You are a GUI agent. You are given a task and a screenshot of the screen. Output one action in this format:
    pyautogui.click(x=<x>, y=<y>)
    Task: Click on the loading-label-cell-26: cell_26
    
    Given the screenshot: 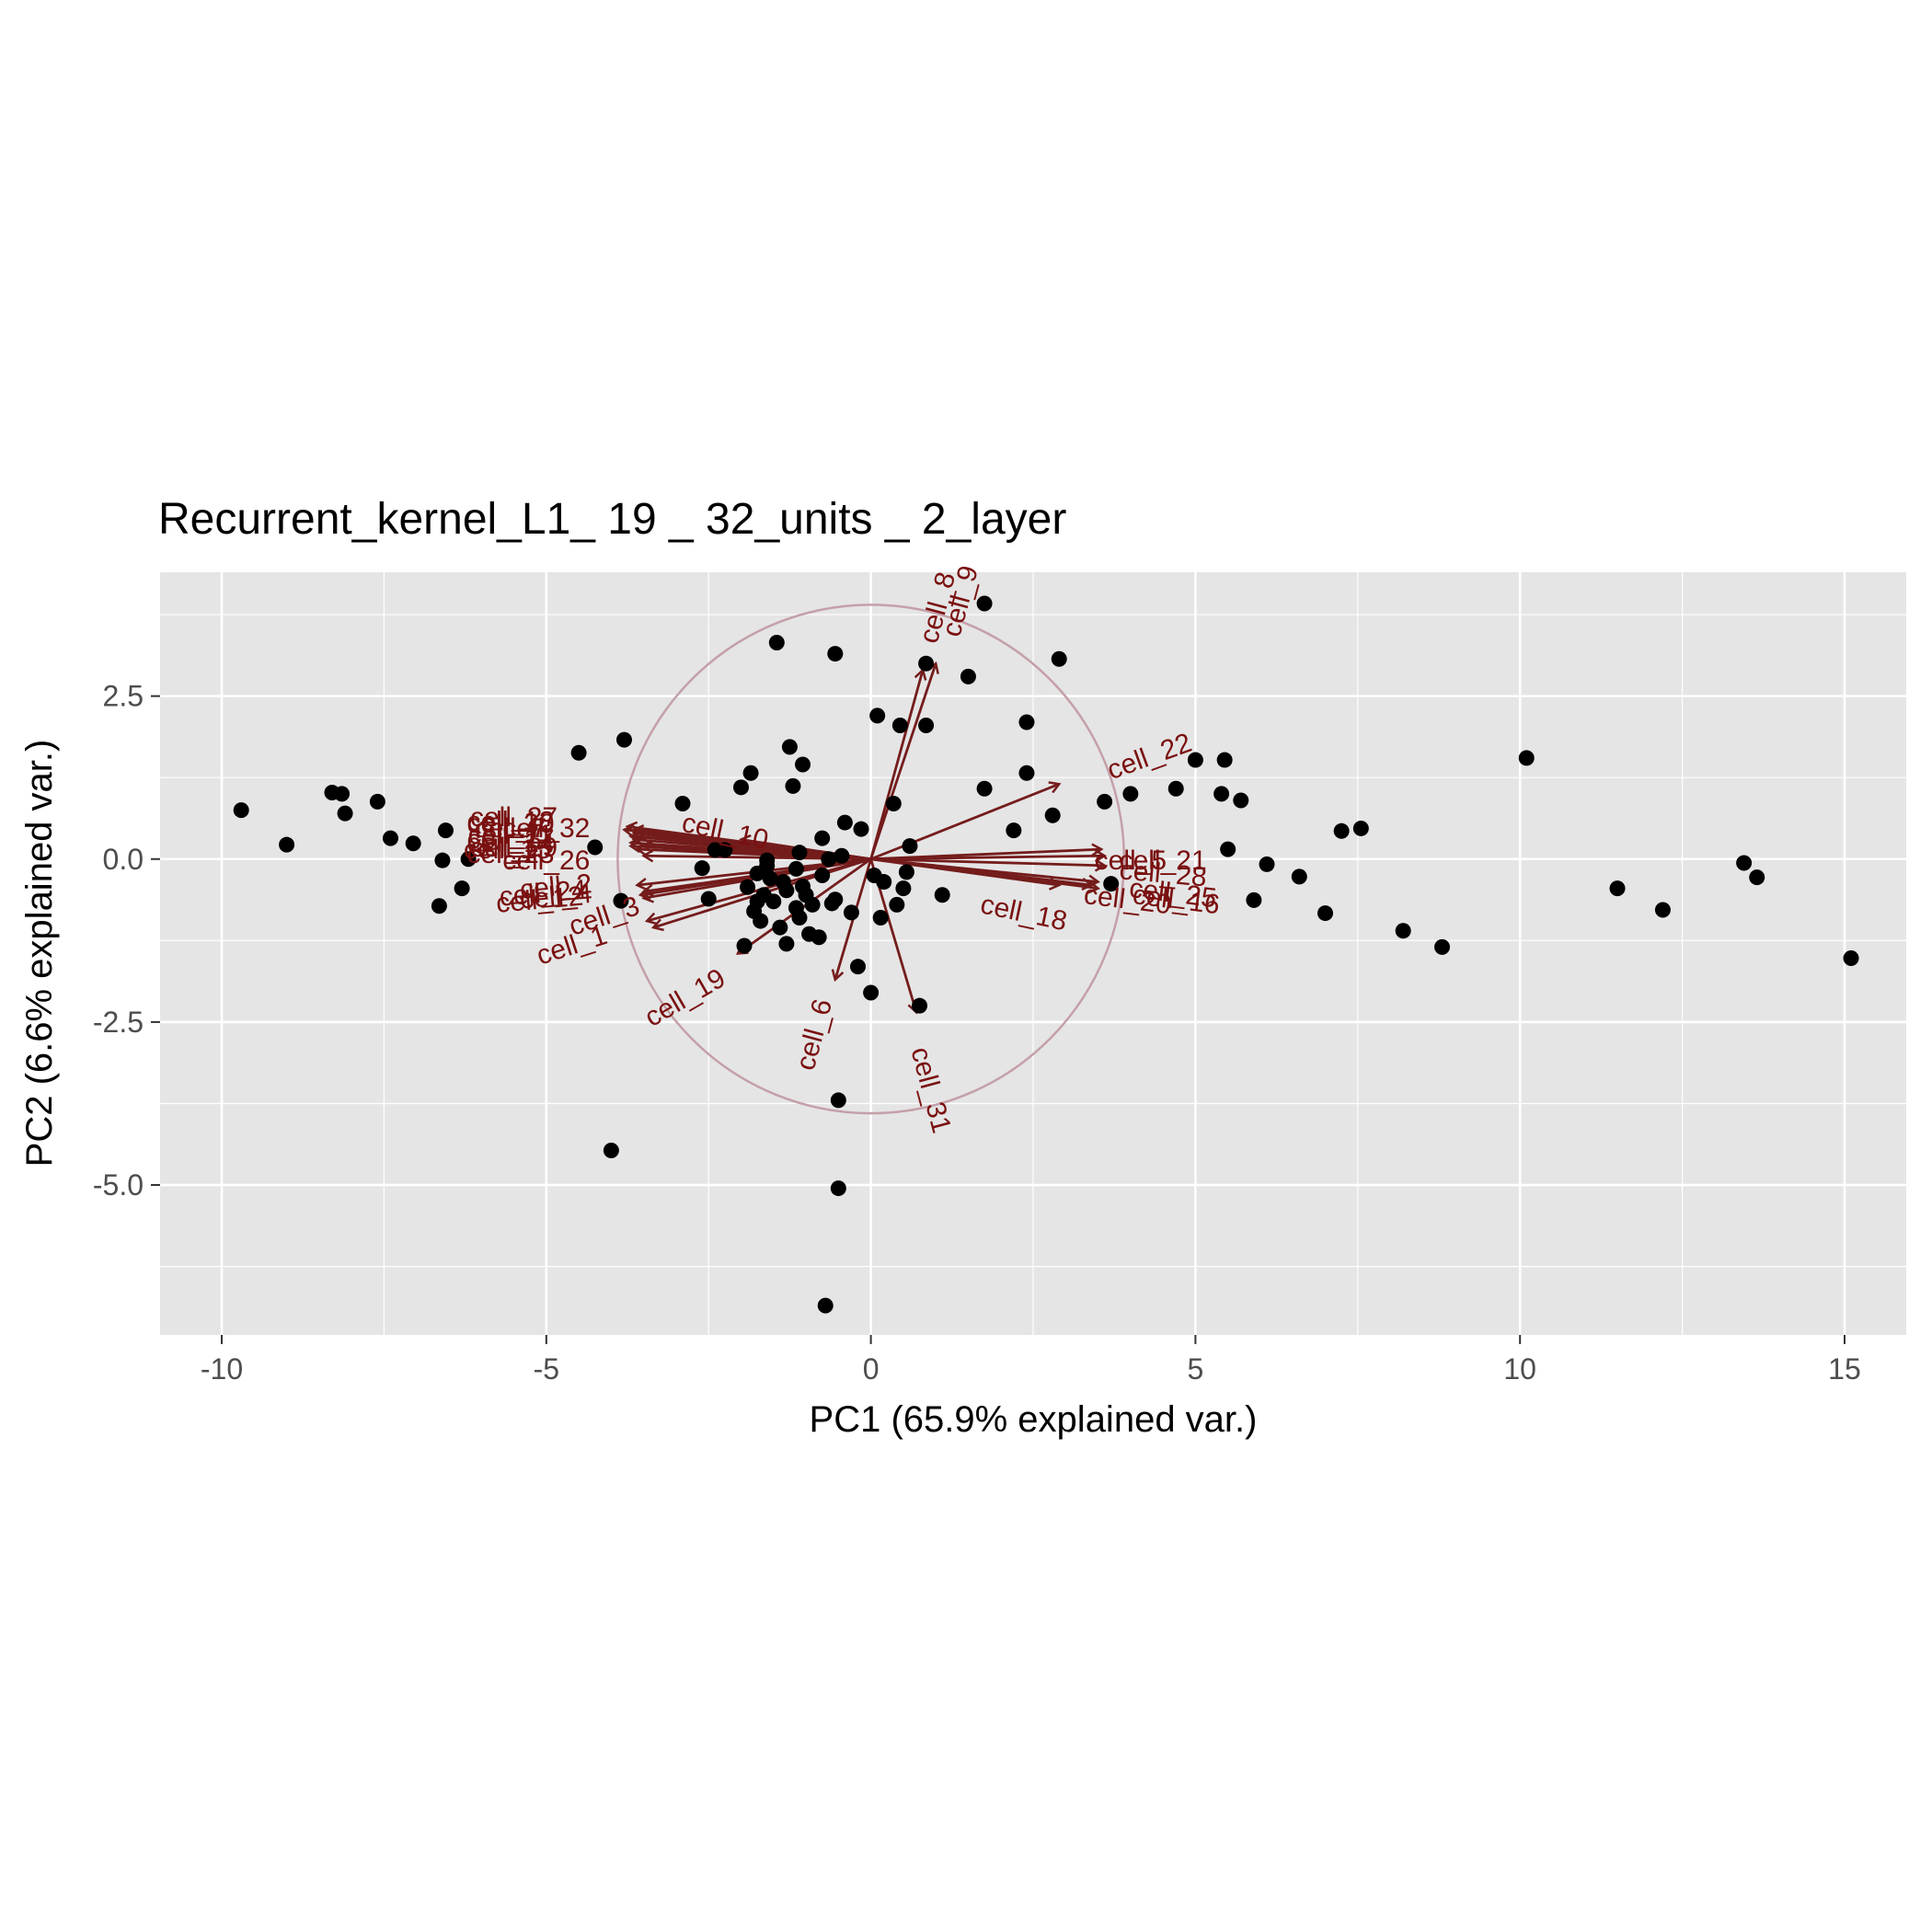 What is the action you would take?
    pyautogui.click(x=546, y=860)
    